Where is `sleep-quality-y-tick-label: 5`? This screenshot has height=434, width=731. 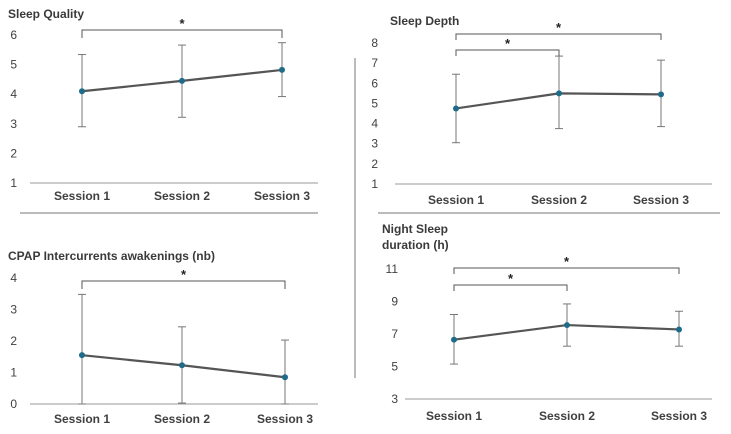 sleep-quality-y-tick-label: 5 is located at coordinates (13, 65).